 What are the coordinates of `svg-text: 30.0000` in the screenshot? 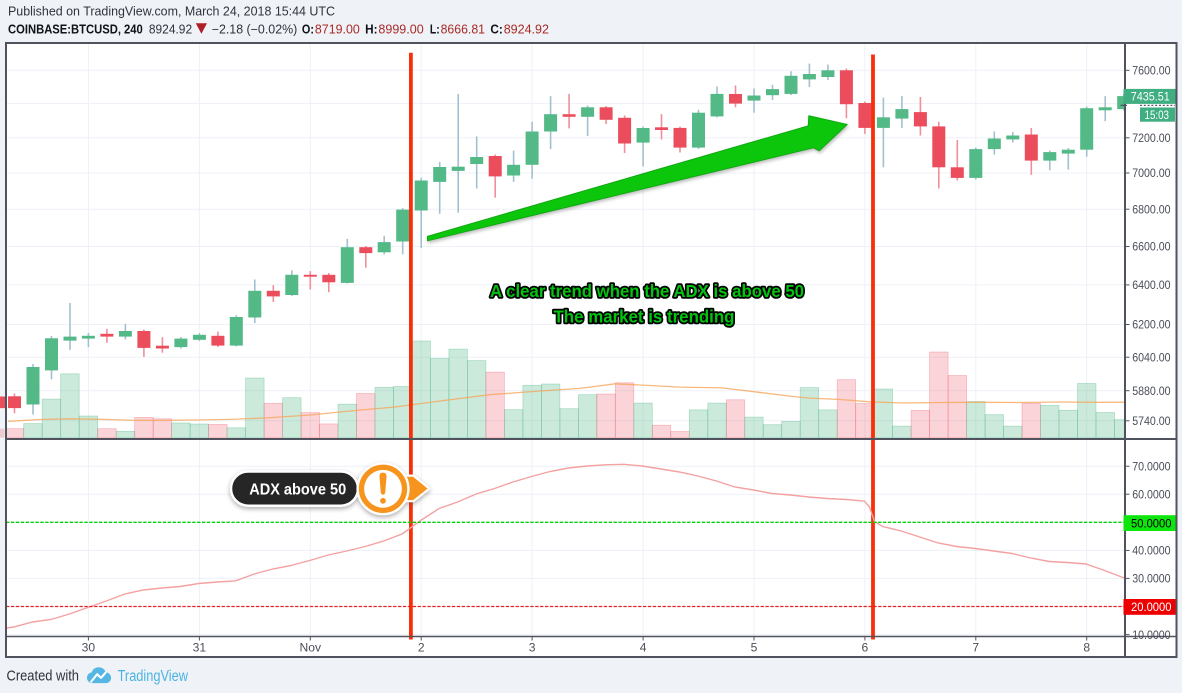 It's located at (1151, 579).